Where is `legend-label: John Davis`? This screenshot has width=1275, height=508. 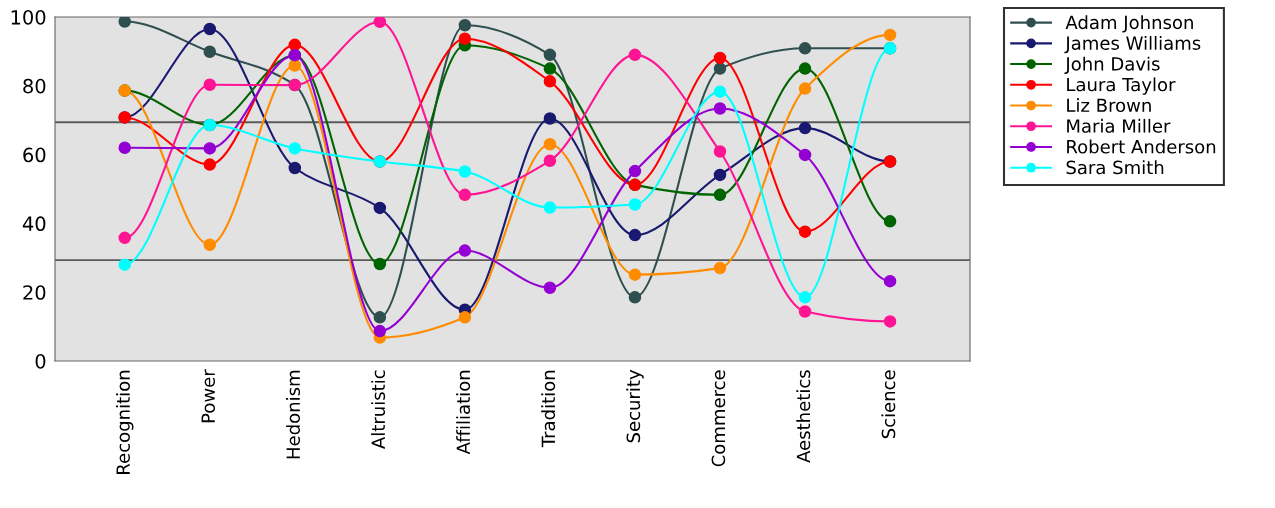 legend-label: John Davis is located at coordinates (1112, 65).